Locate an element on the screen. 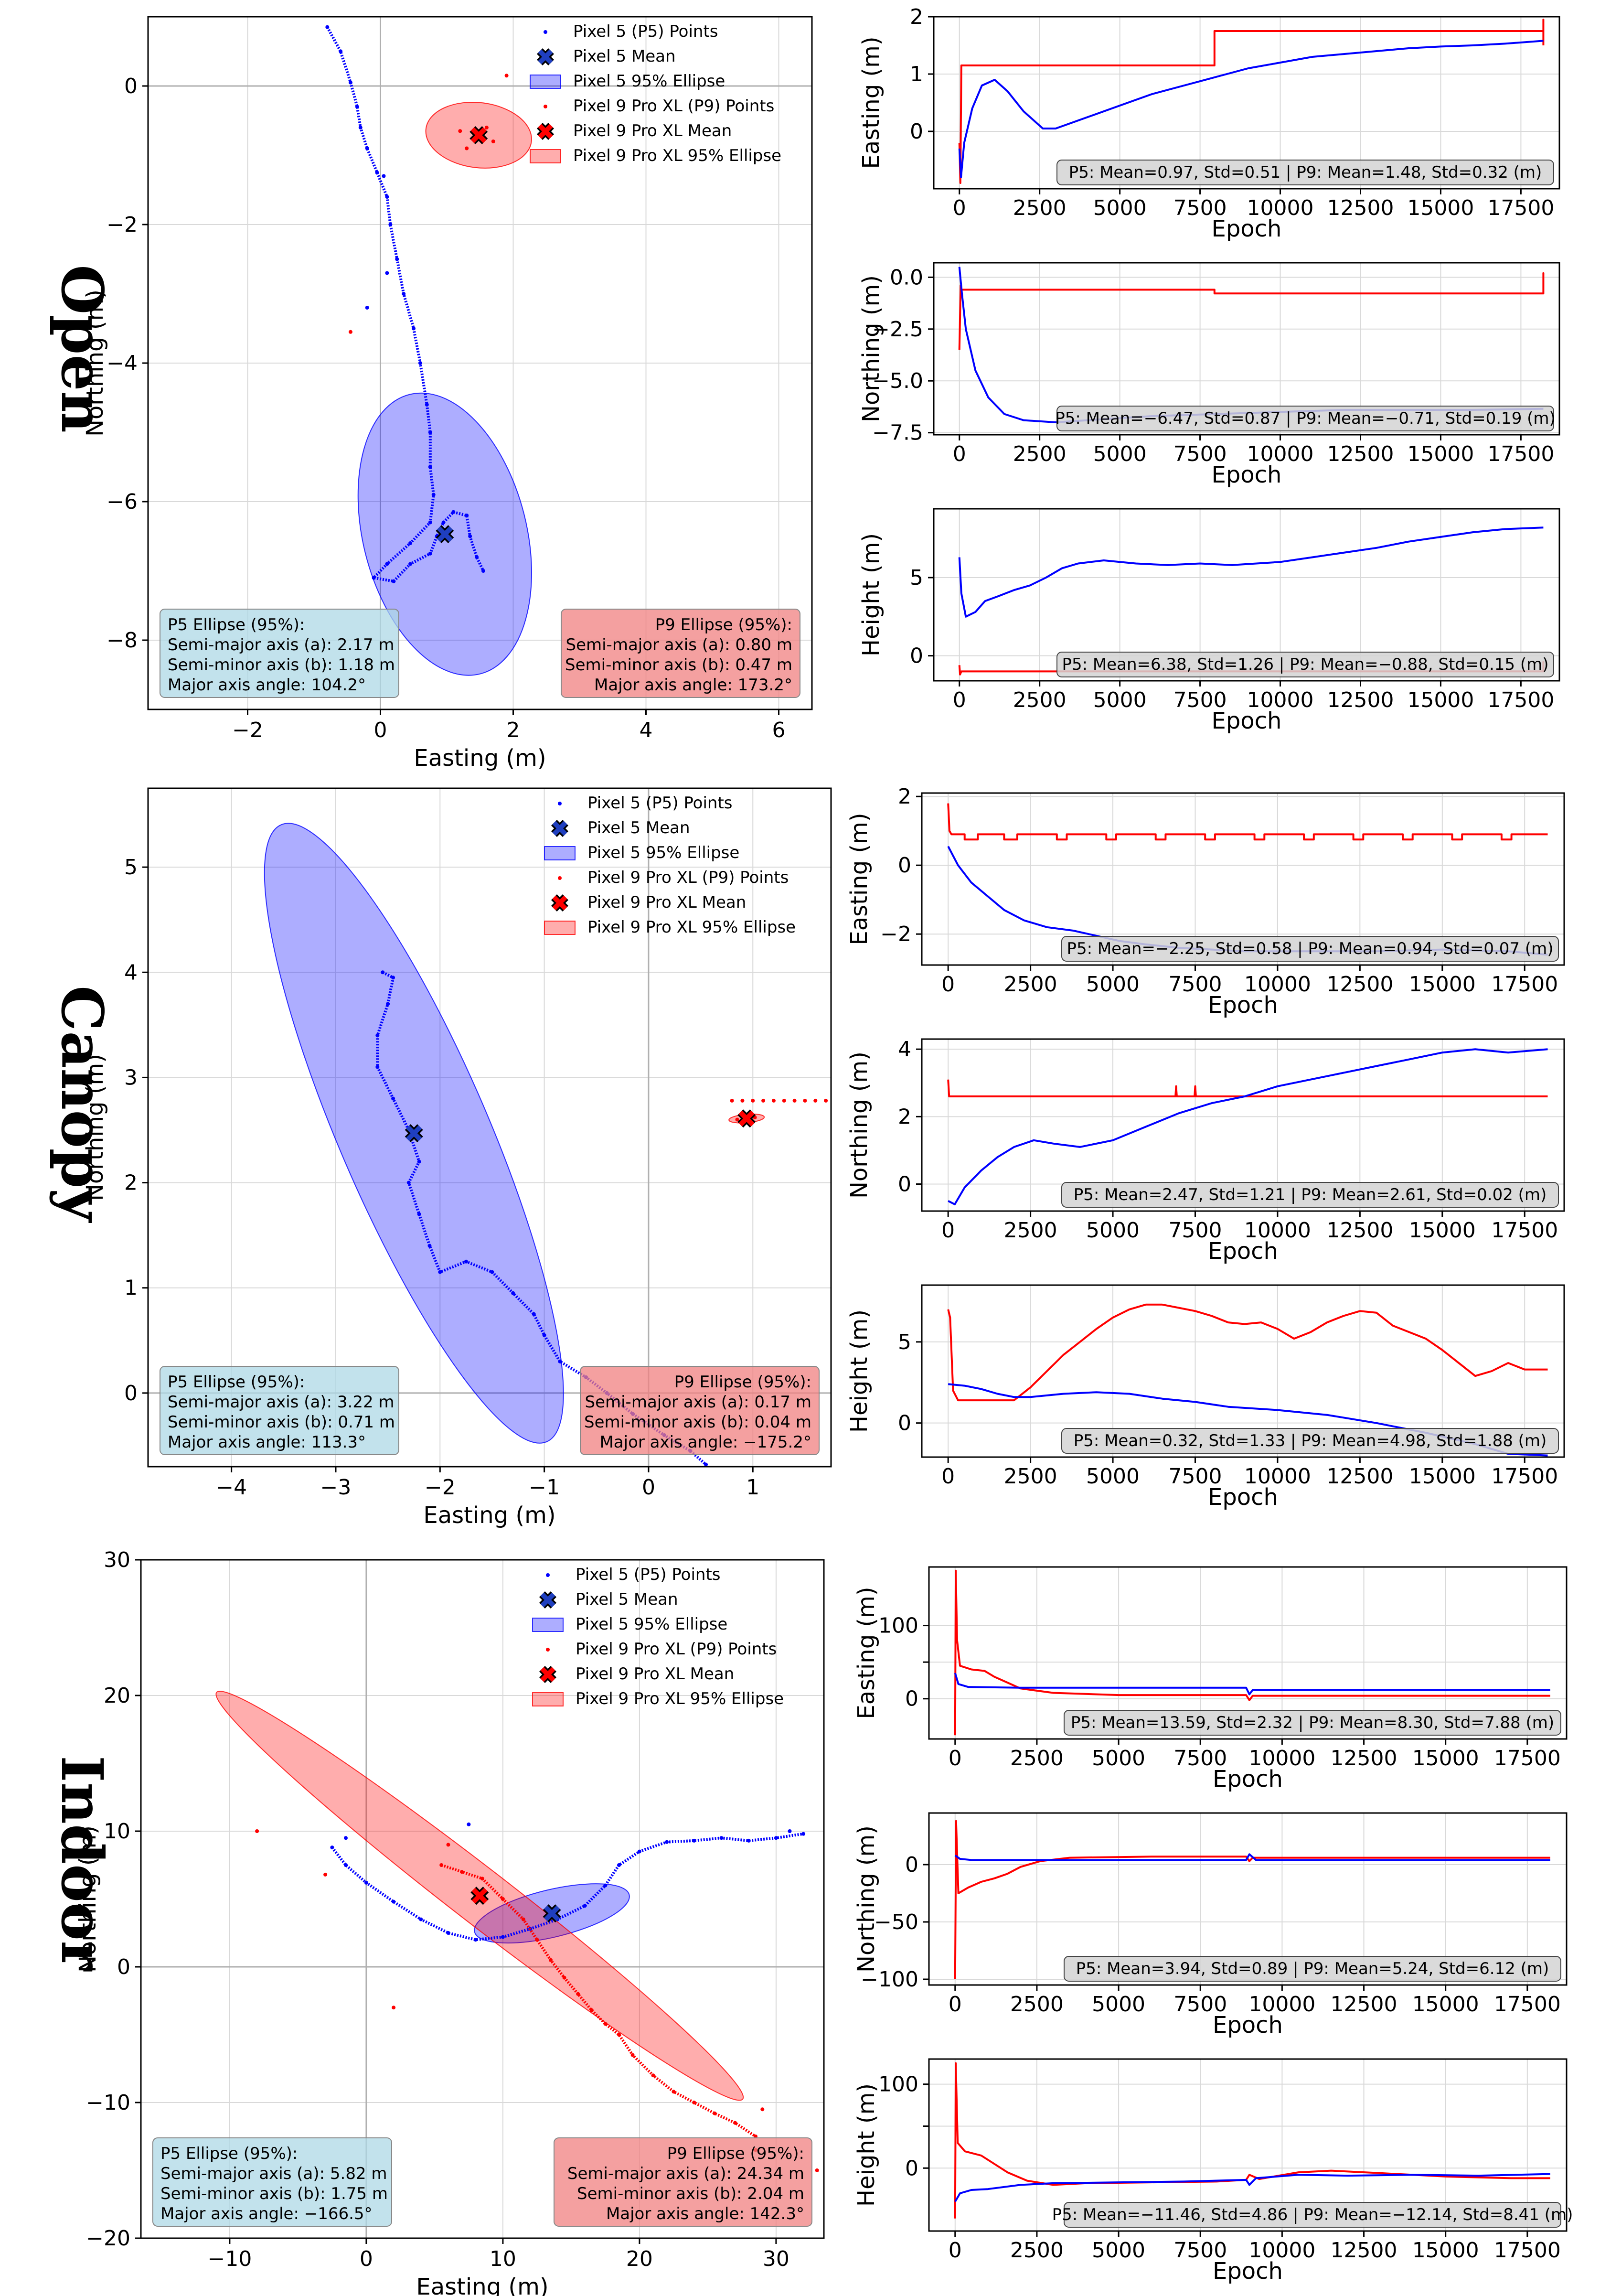 Image resolution: width=1600 pixels, height=2296 pixels. x-tick-label: −1 is located at coordinates (544, 1488).